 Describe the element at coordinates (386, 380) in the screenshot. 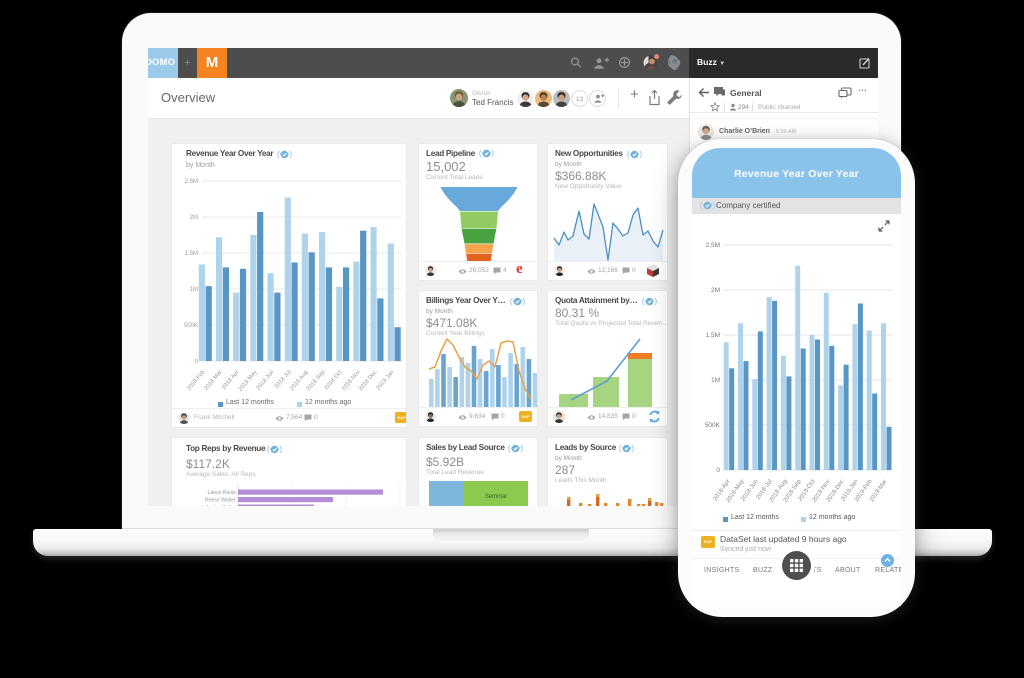

I see `svg-text: 2019 Jan` at that location.